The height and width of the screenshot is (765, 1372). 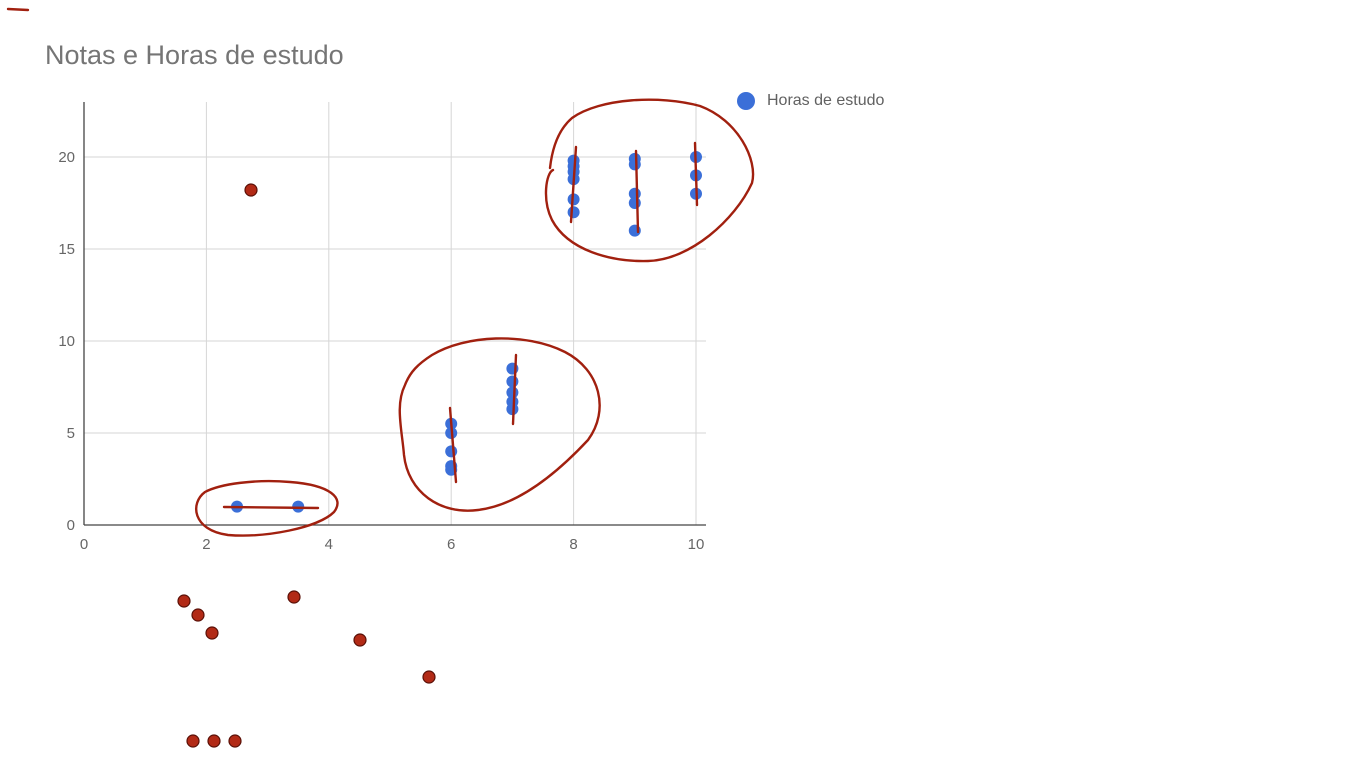 What do you see at coordinates (66, 157) in the screenshot?
I see `y-tick-label: 20` at bounding box center [66, 157].